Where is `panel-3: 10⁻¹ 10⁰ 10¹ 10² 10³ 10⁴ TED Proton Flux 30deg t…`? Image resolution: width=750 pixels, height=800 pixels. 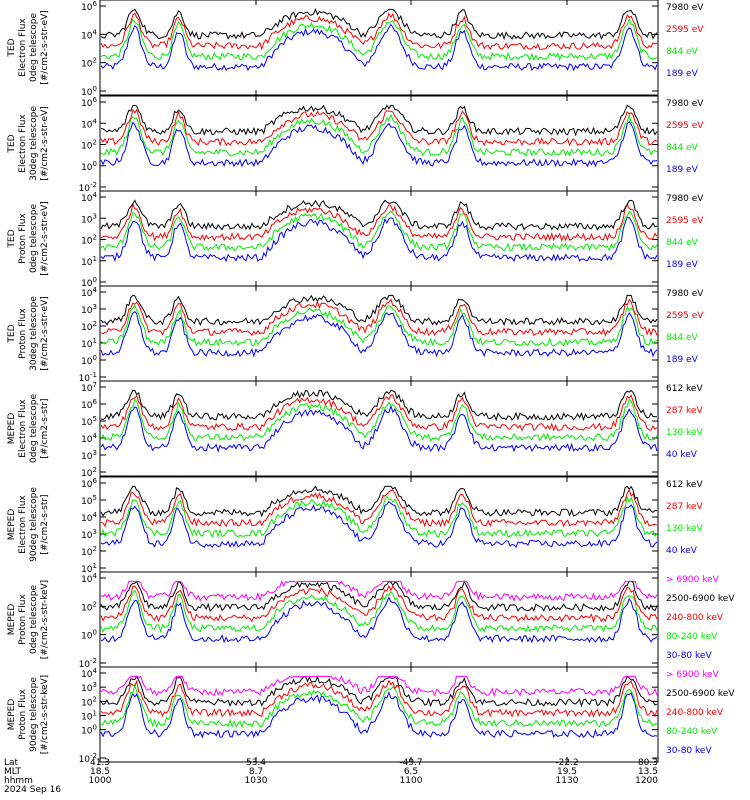 panel-3: 10⁻¹ 10⁰ 10¹ 10² 10³ 10⁴ TED Proton Flux 30deg t… is located at coordinates (355, 334).